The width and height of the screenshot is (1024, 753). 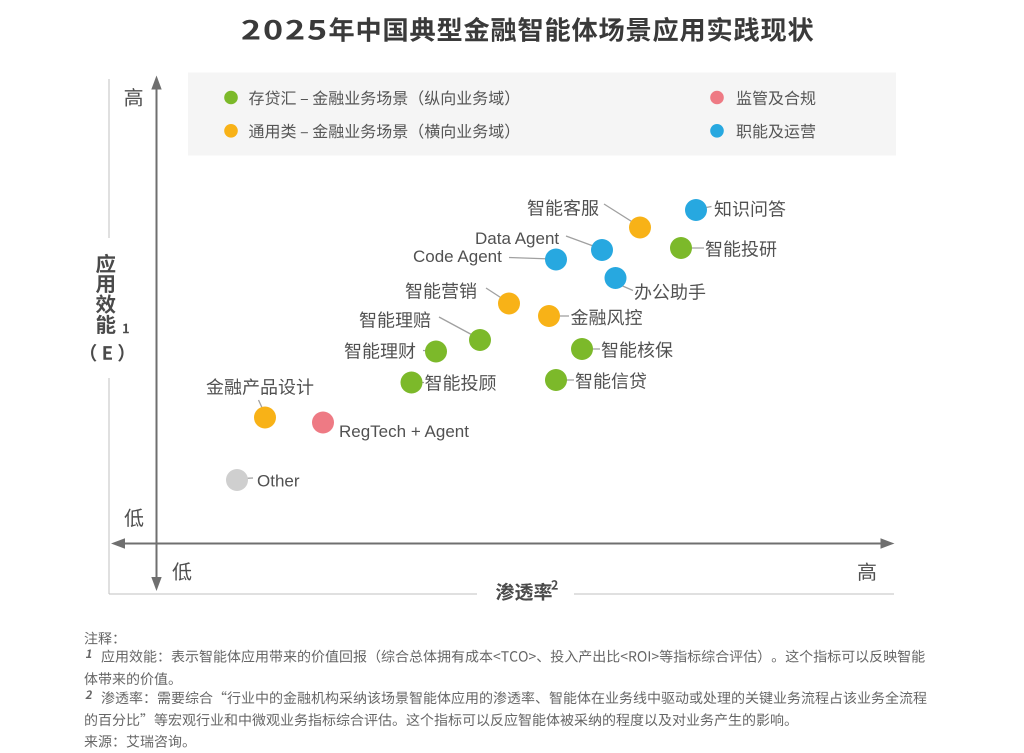 I want to click on svg-text: Data Agent, so click(x=517, y=238).